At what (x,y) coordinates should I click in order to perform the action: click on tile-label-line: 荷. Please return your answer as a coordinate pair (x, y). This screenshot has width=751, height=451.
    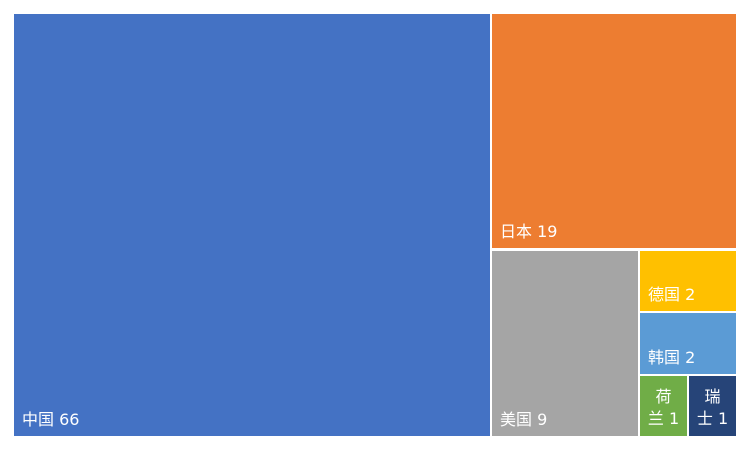
    Looking at the image, I should click on (663, 396).